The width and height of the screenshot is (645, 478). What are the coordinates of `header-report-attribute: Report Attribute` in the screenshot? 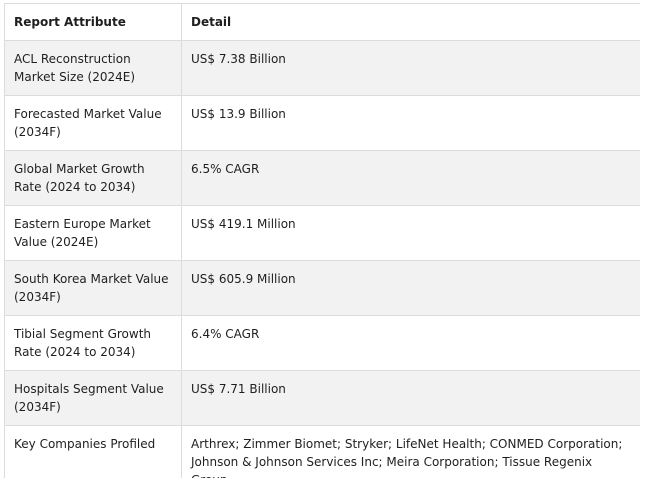 It's located at (93, 22).